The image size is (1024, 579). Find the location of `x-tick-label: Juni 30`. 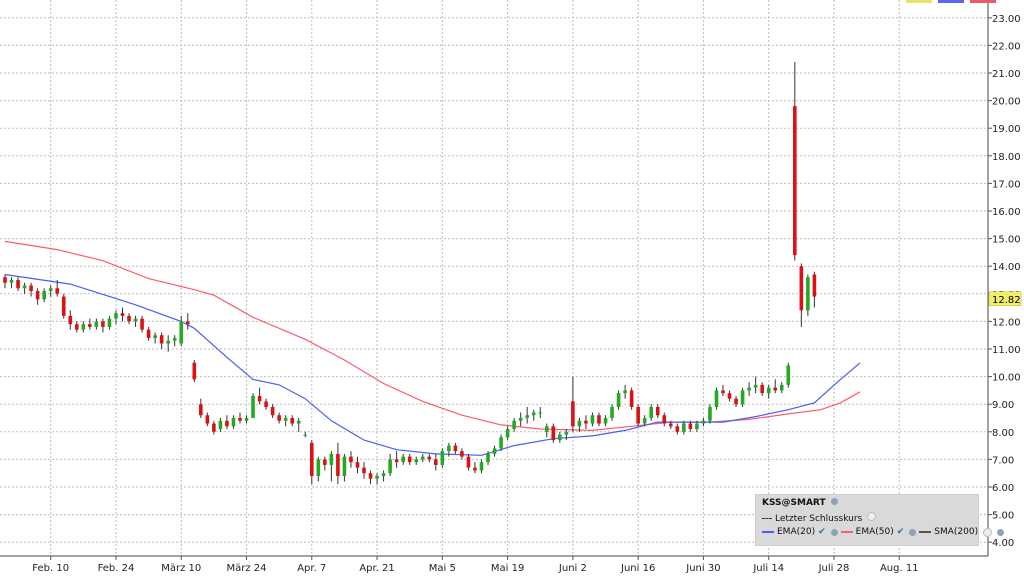

x-tick-label: Juni 30 is located at coordinates (702, 568).